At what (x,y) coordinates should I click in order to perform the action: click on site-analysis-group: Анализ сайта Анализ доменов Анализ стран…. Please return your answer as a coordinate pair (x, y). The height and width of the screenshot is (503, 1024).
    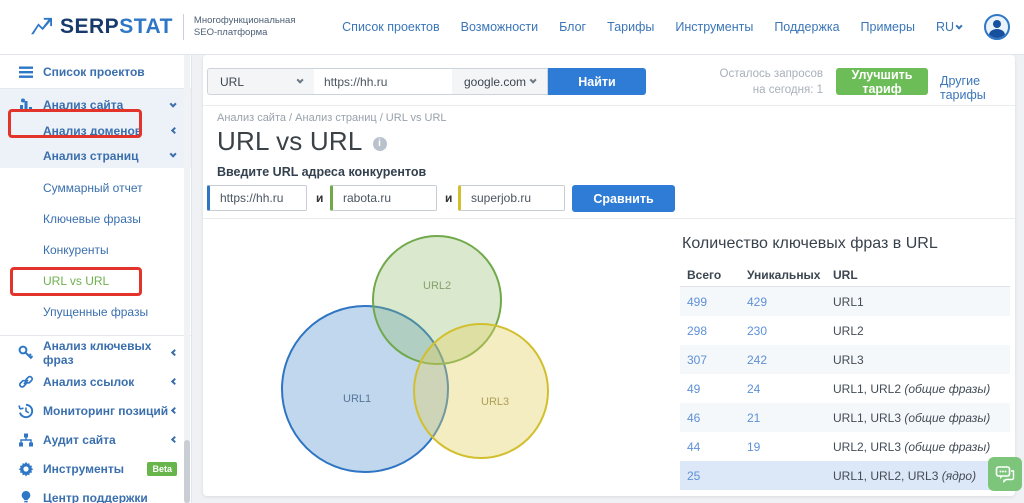
    Looking at the image, I should click on (95, 128).